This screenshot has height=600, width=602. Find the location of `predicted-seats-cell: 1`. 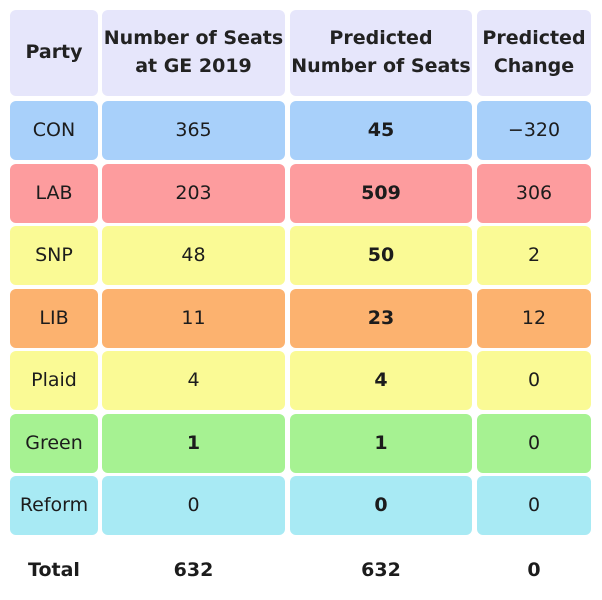

predicted-seats-cell: 1 is located at coordinates (381, 443).